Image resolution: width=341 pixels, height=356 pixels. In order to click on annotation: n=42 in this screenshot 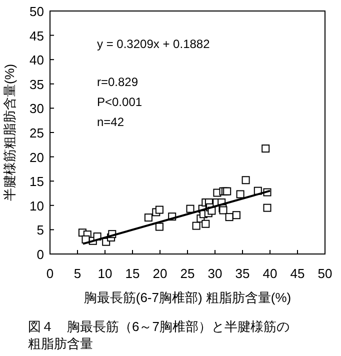, I will do `click(110, 122)`.